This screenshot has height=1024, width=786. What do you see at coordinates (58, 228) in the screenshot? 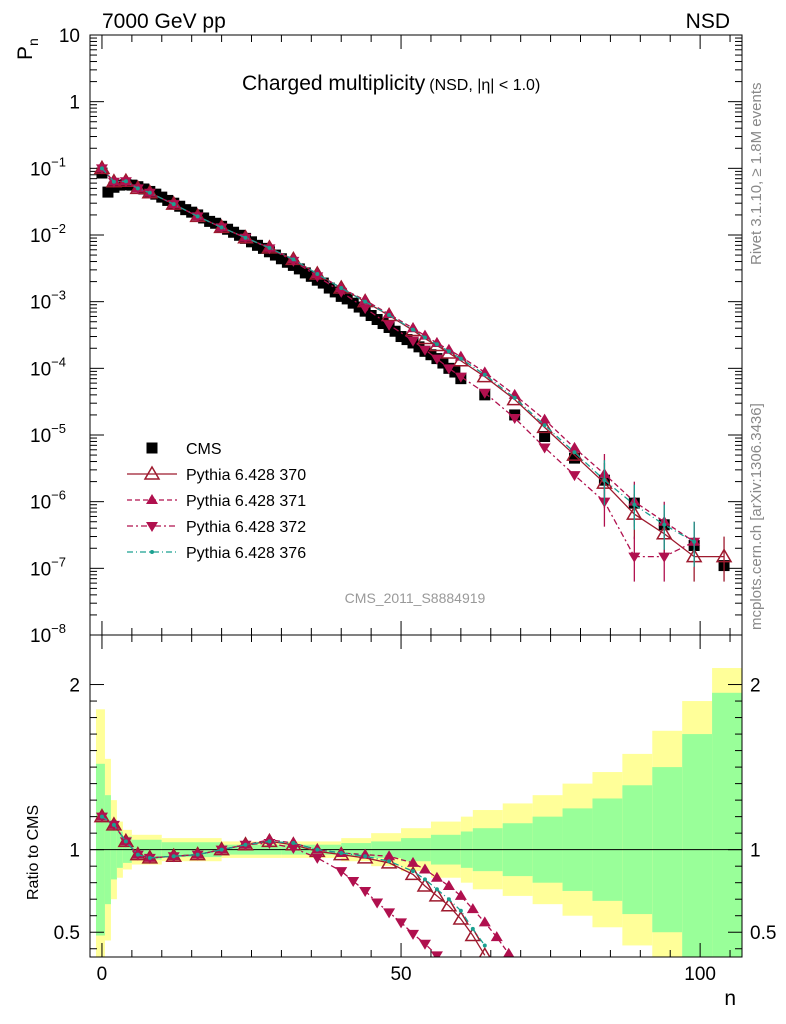
I see `y-tick-exponent: −2` at bounding box center [58, 228].